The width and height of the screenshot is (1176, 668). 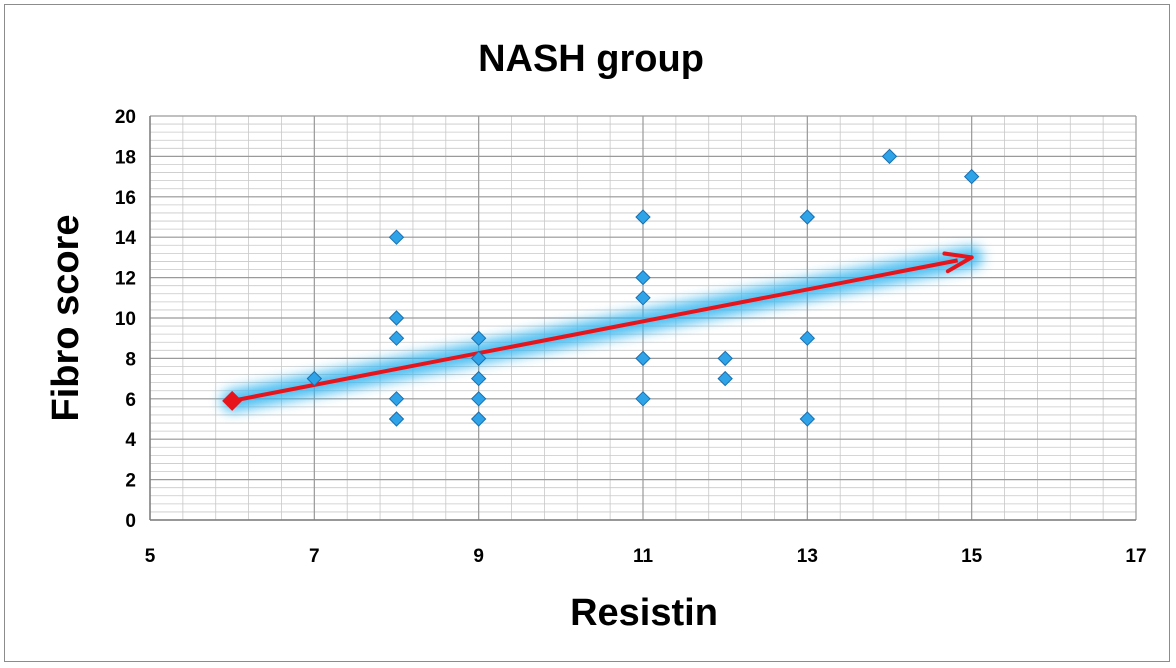 I want to click on x-tick-label: 17, so click(x=1135, y=556).